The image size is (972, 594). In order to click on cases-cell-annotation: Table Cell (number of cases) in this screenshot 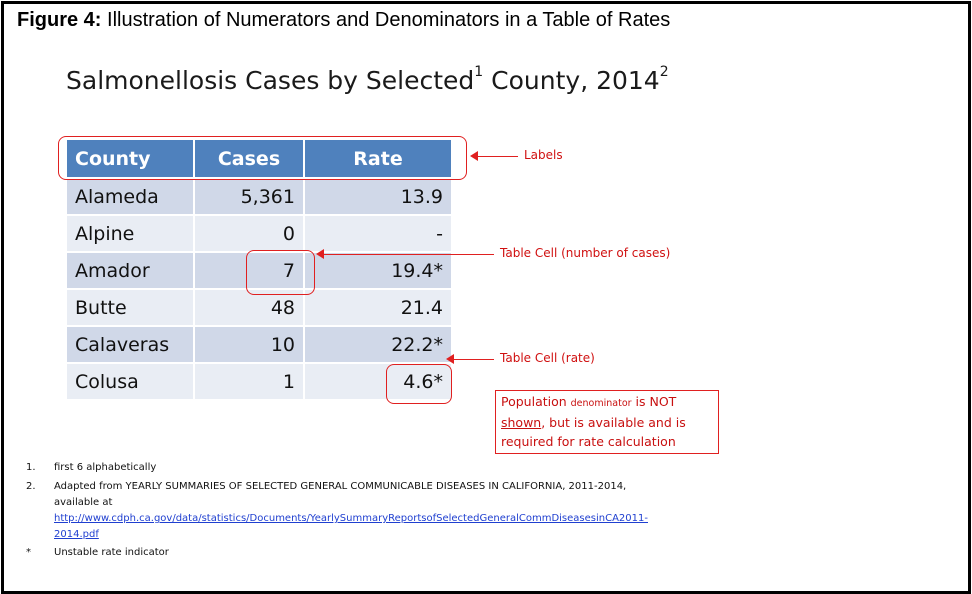, I will do `click(585, 253)`.